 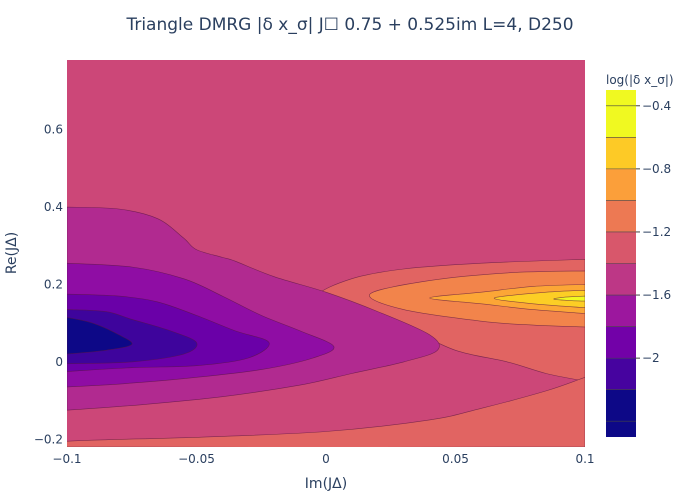 What do you see at coordinates (53, 207) in the screenshot?
I see `y-tick-label: 0.4` at bounding box center [53, 207].